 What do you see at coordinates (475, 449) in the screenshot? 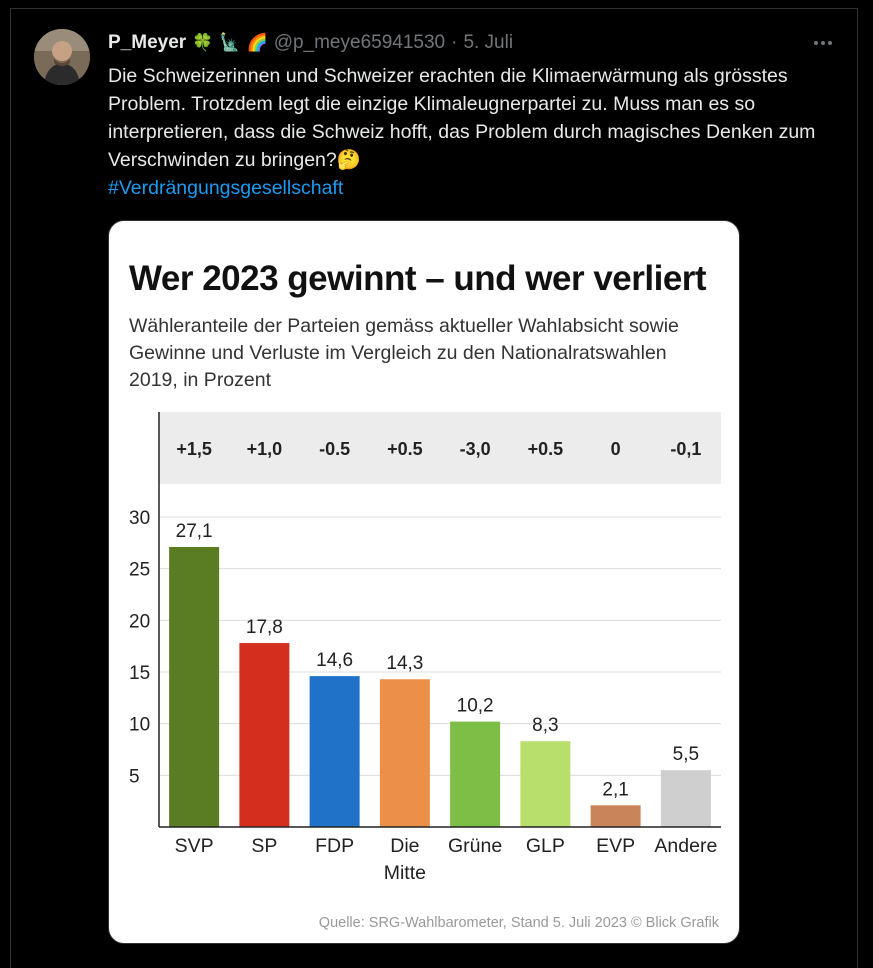
I see `change-label-4: -3,0` at bounding box center [475, 449].